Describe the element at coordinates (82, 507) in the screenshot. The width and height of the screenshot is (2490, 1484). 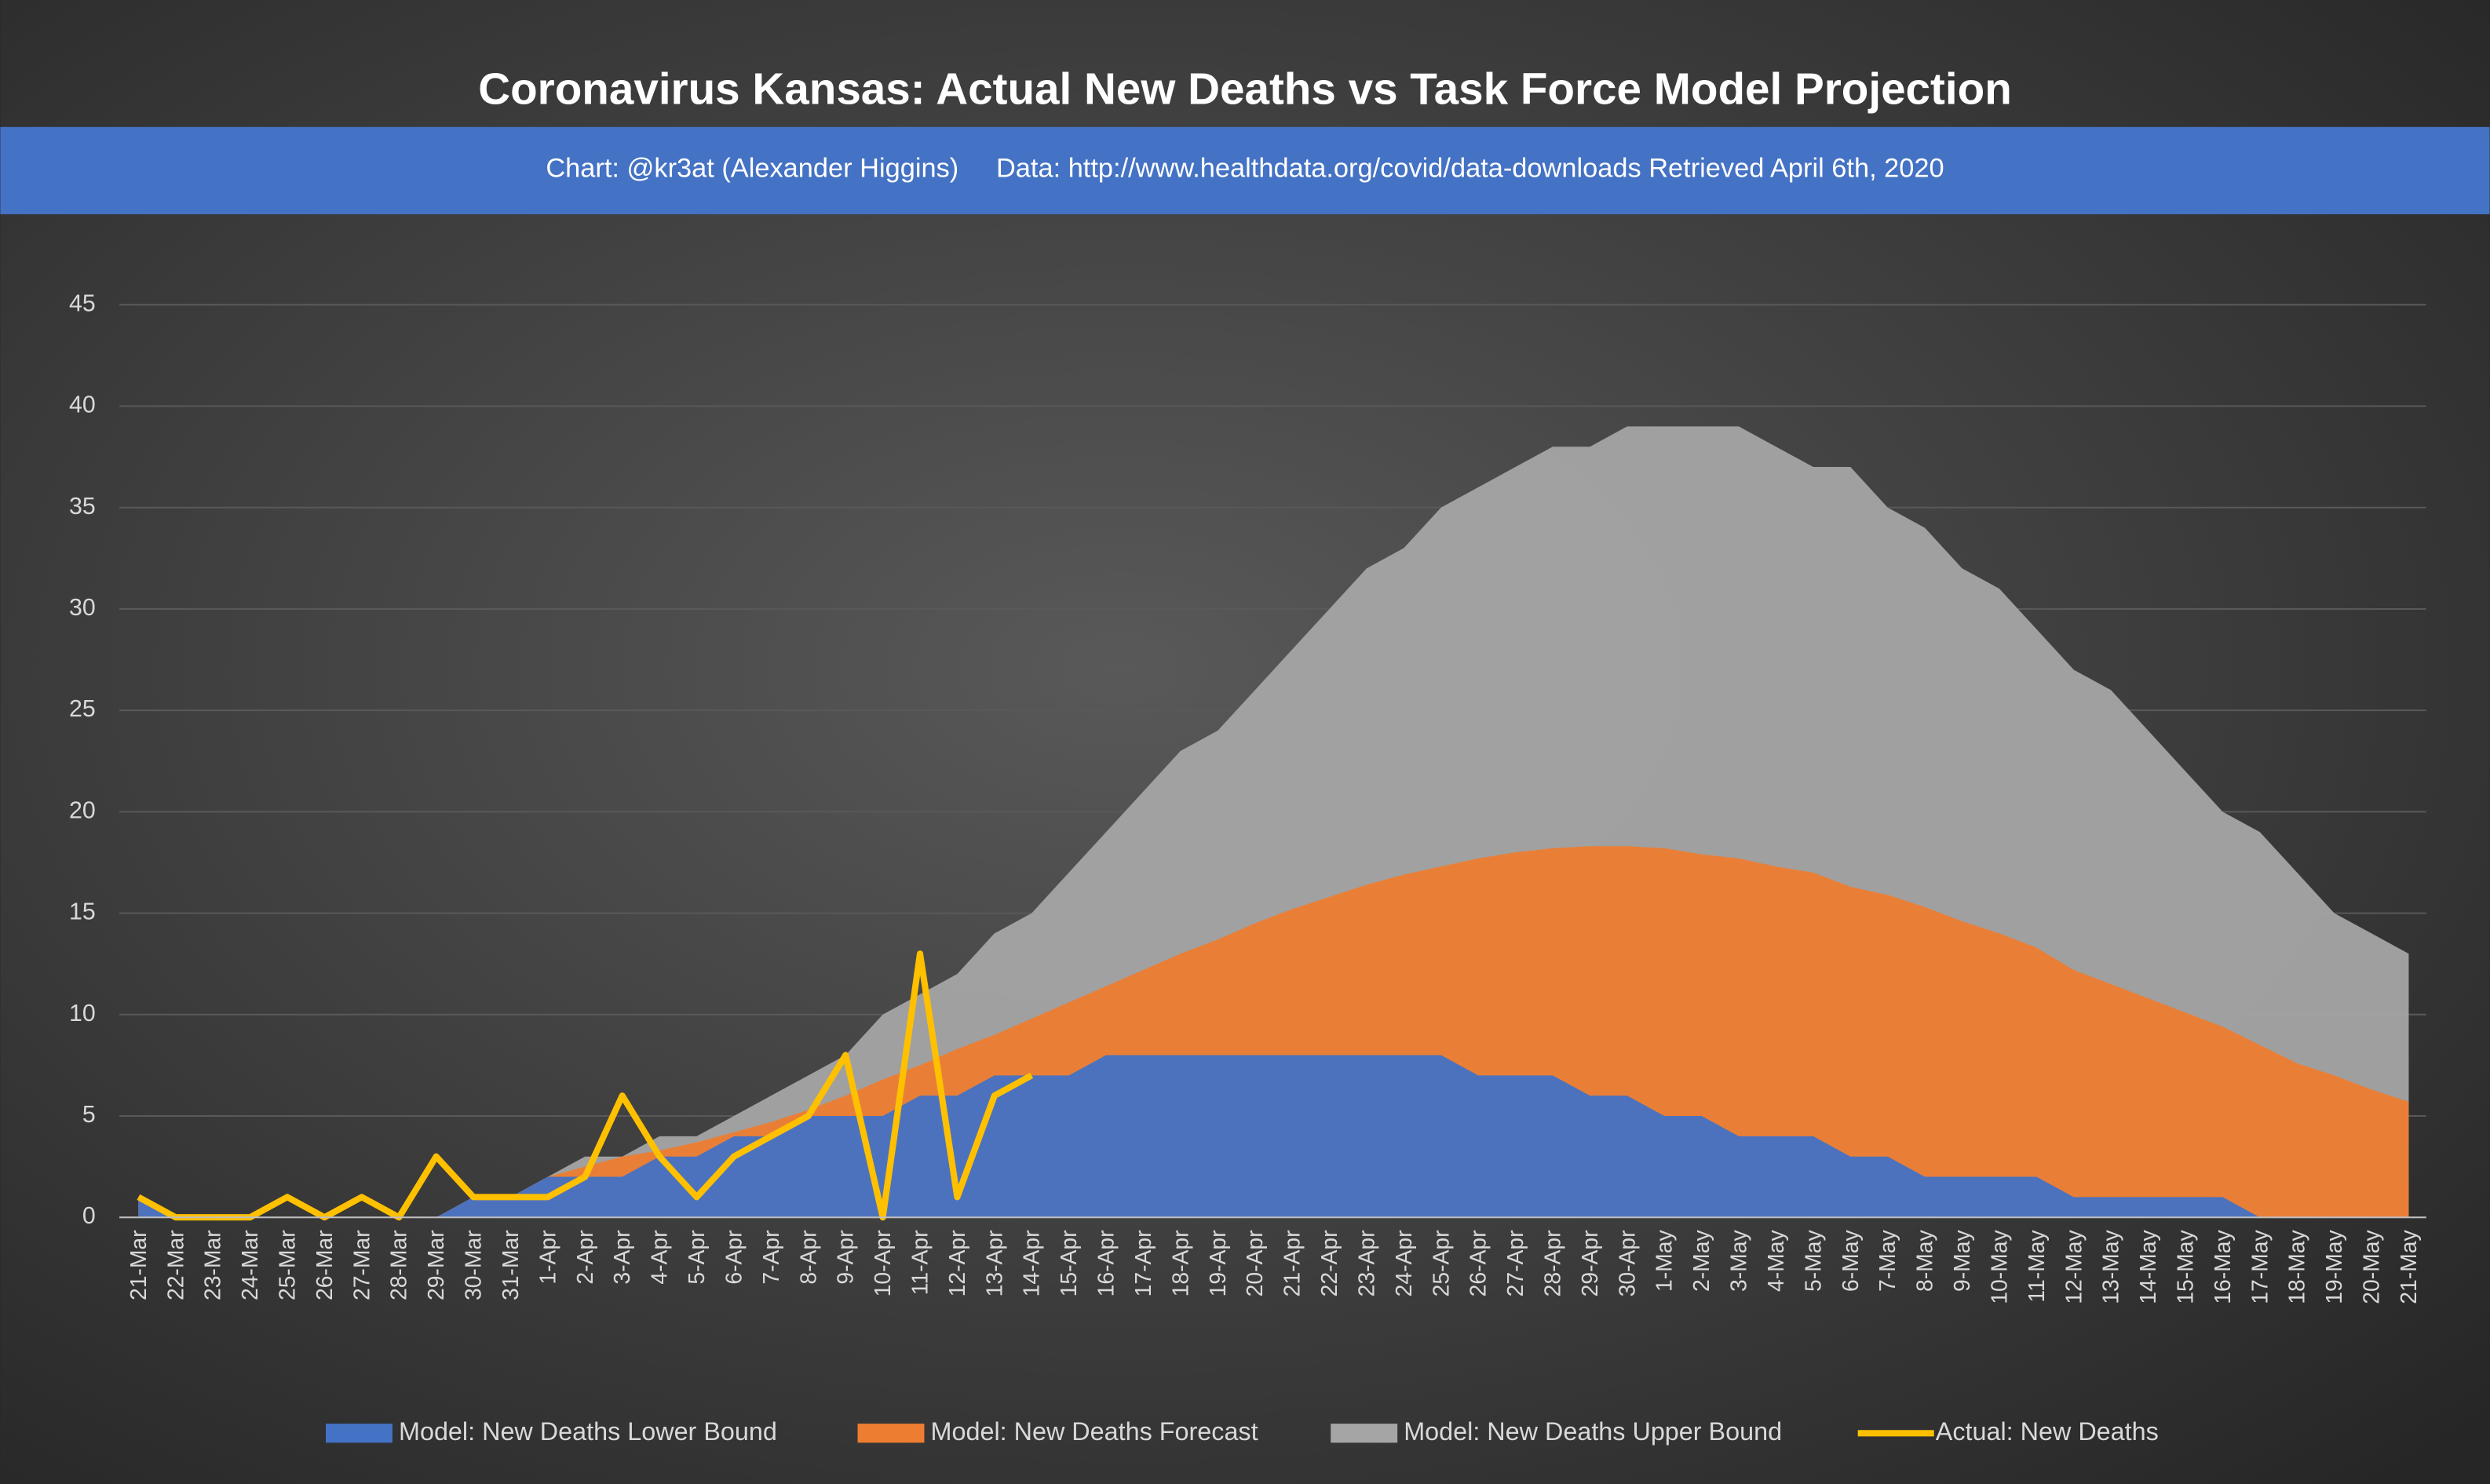
I see `y-tick-label: 35` at that location.